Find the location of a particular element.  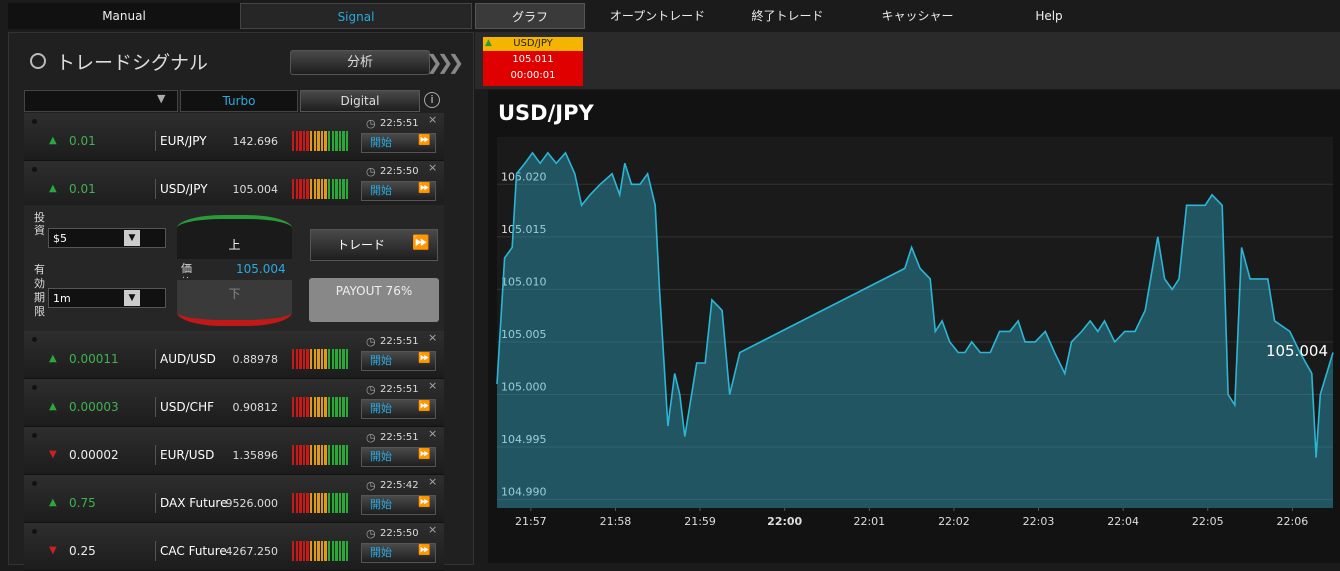

asset-timer: 00:00:01 is located at coordinates (533, 75).